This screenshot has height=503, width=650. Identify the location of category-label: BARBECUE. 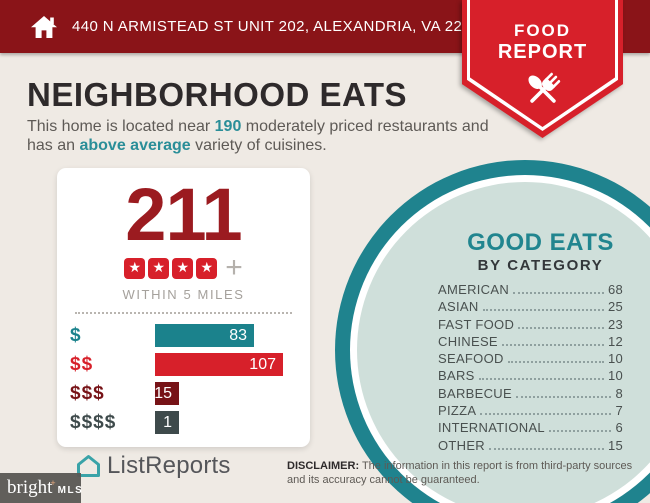
(475, 393).